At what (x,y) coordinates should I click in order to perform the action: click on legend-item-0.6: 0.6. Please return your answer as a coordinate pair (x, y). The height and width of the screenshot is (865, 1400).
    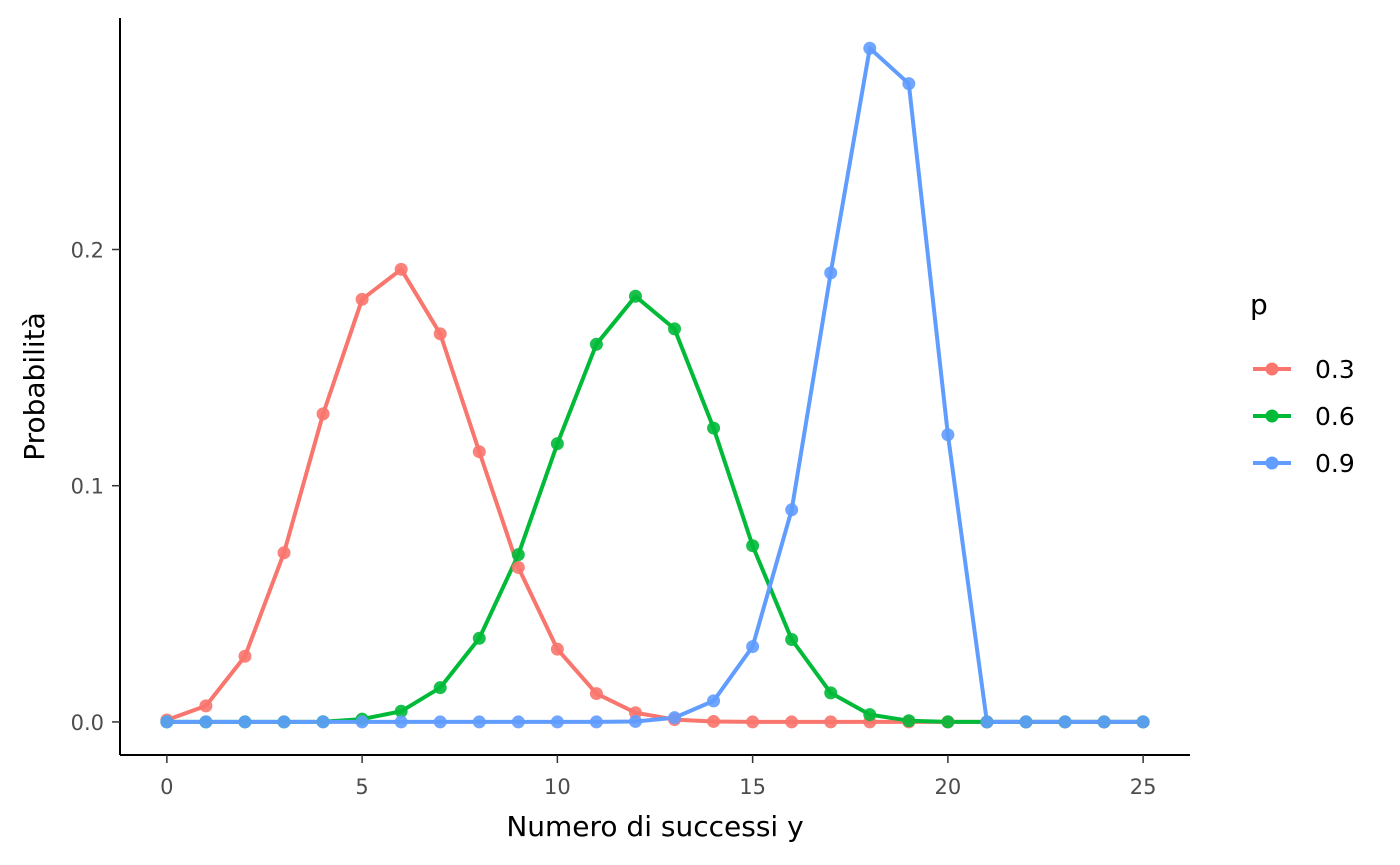
    Looking at the image, I should click on (1304, 416).